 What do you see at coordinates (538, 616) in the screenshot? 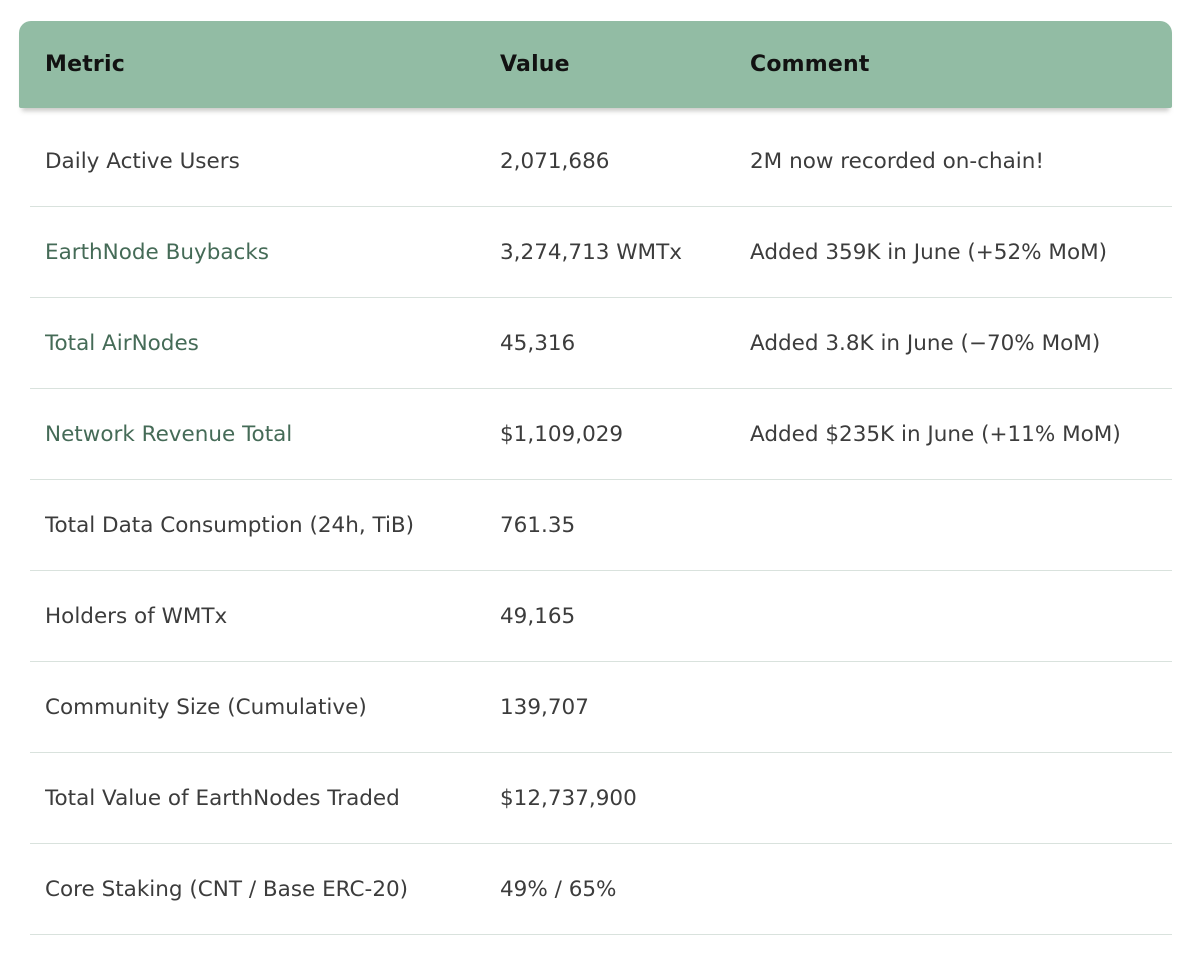
I see `value-cell: 49,165` at bounding box center [538, 616].